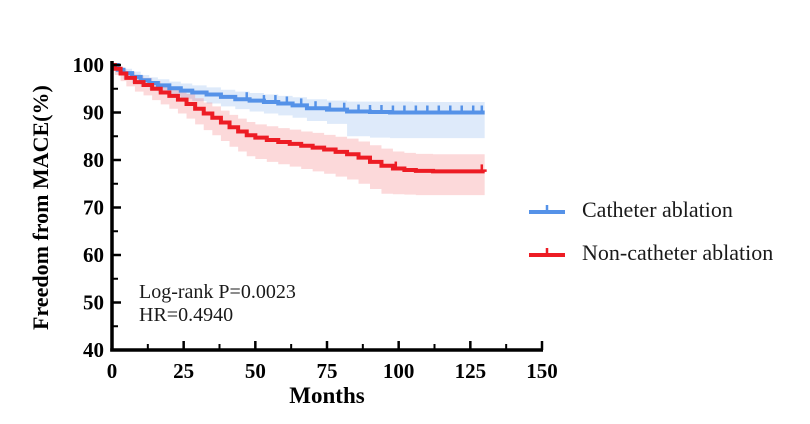  I want to click on y-tick-label-90: 90, so click(93, 113).